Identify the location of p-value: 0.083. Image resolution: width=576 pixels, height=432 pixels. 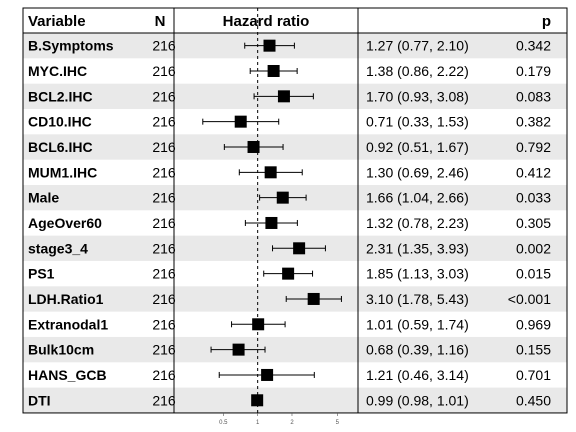
(533, 96).